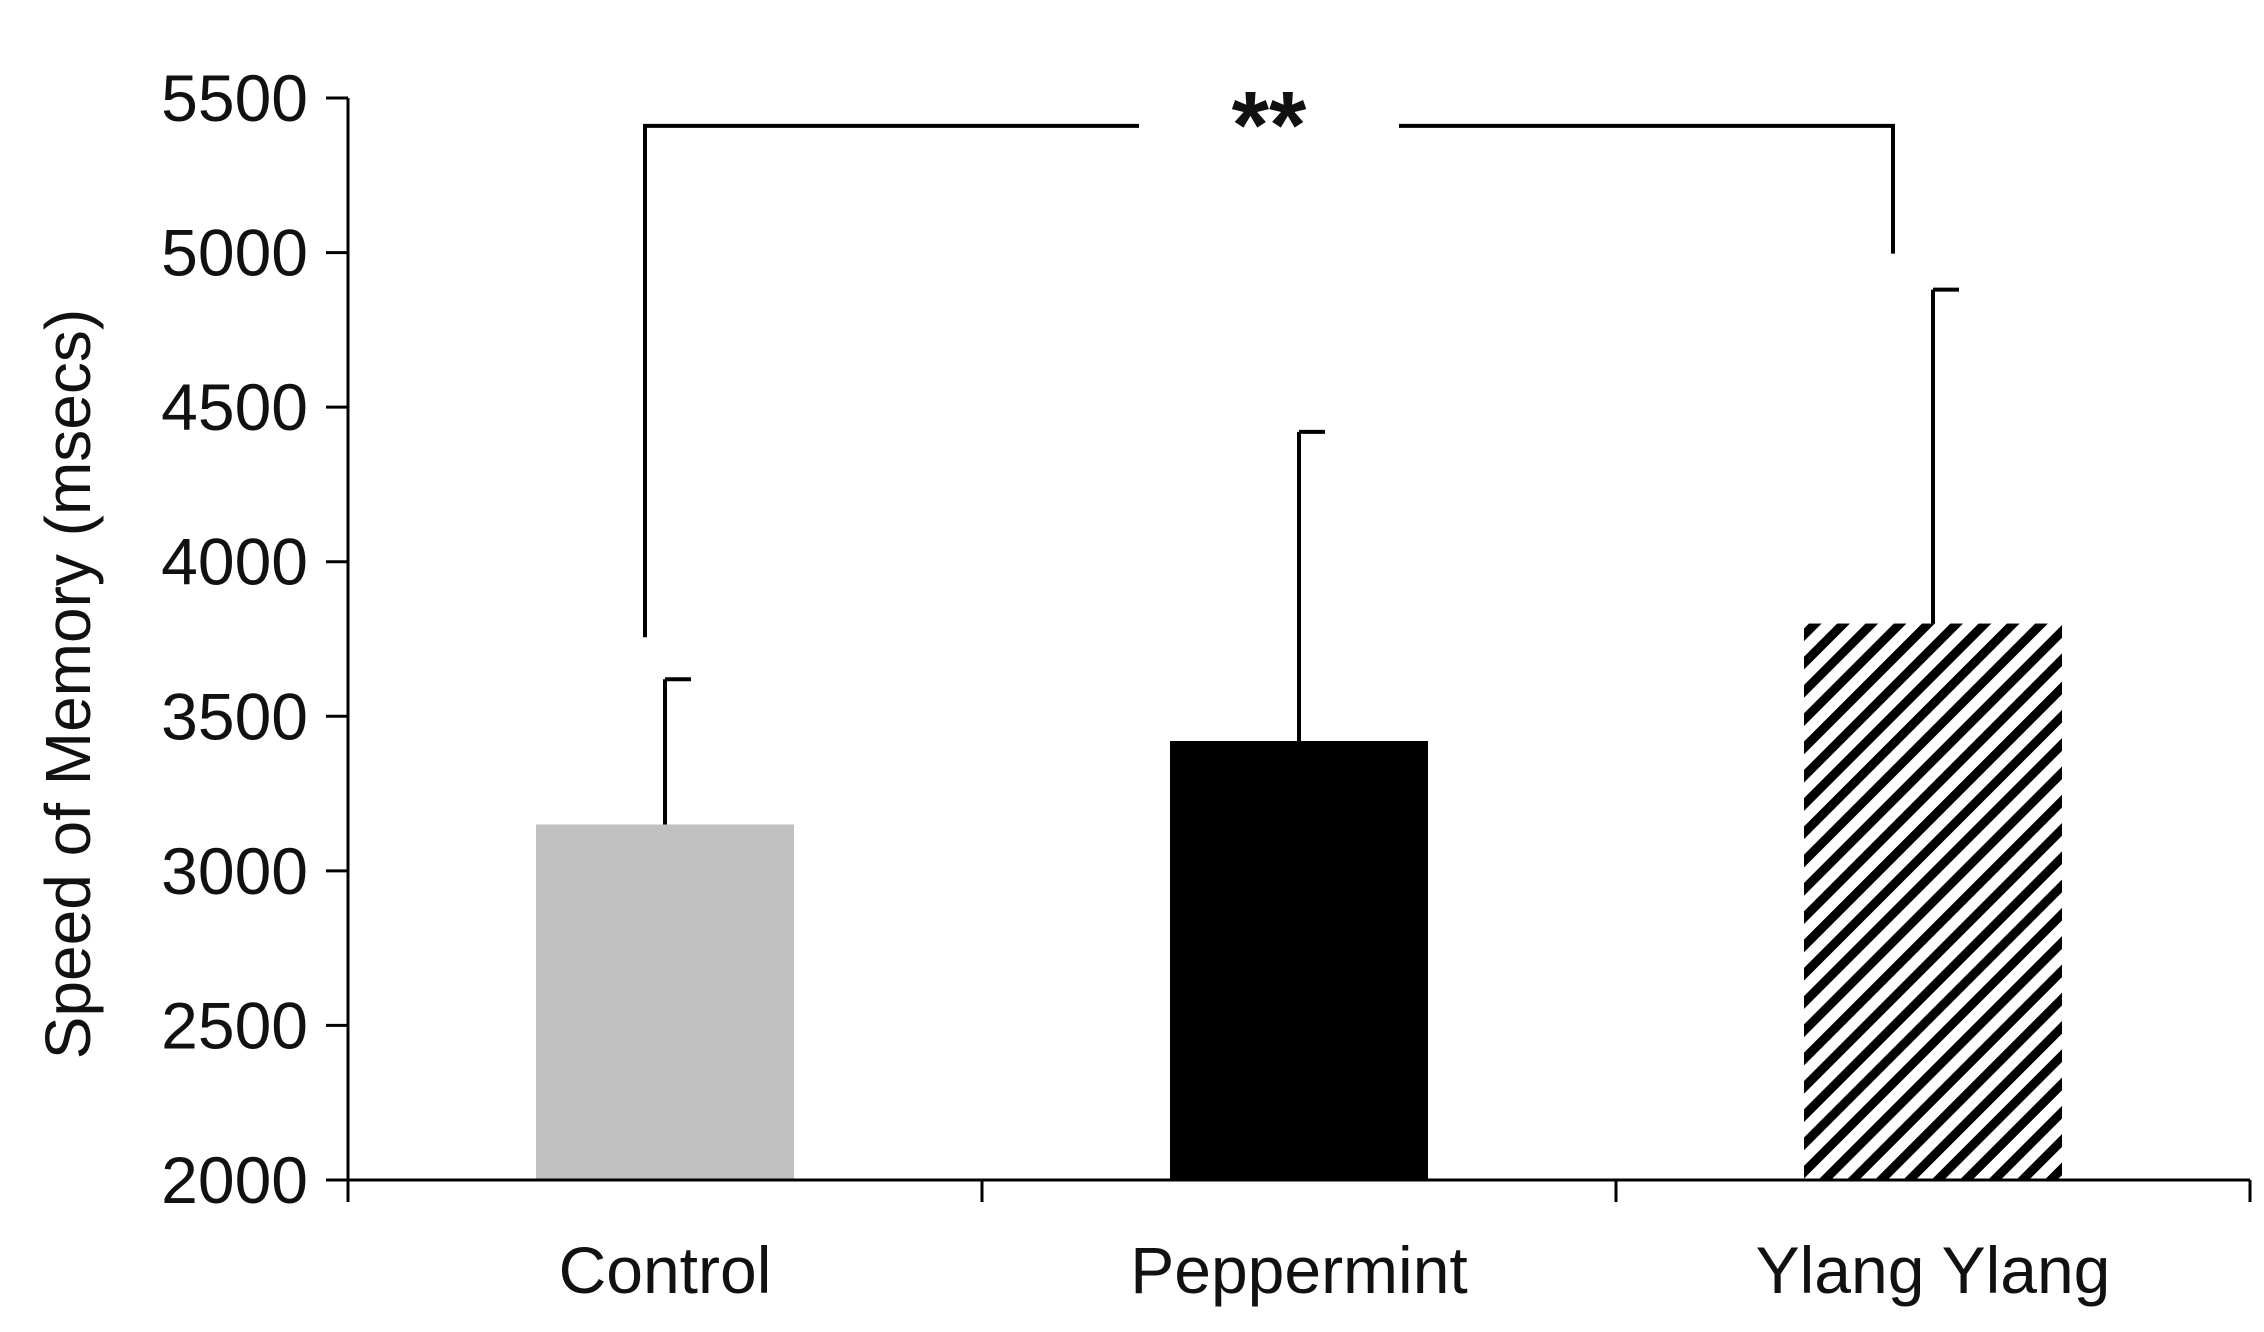 The height and width of the screenshot is (1332, 2264). I want to click on significance-label: **, so click(1269, 125).